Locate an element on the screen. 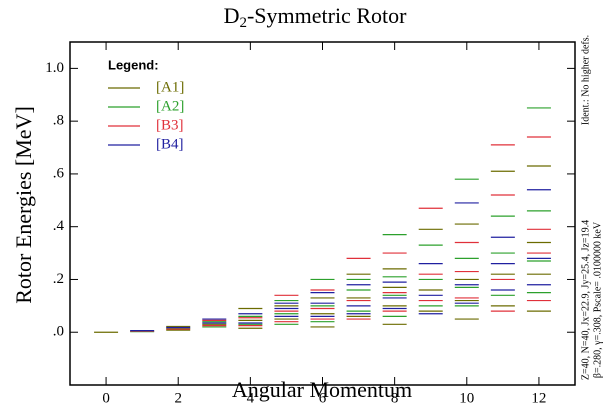  legend-title: Legend: is located at coordinates (133, 64).